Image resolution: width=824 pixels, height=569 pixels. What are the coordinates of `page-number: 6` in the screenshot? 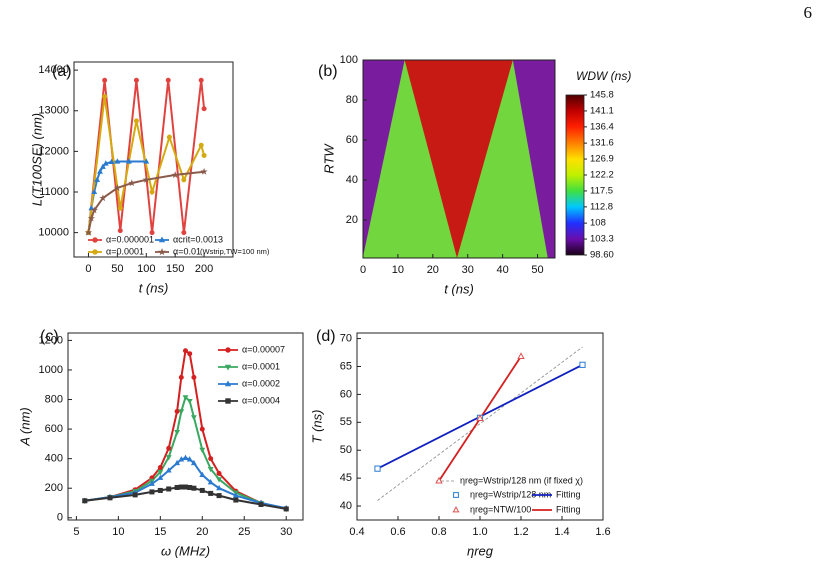 It's located at (808, 12).